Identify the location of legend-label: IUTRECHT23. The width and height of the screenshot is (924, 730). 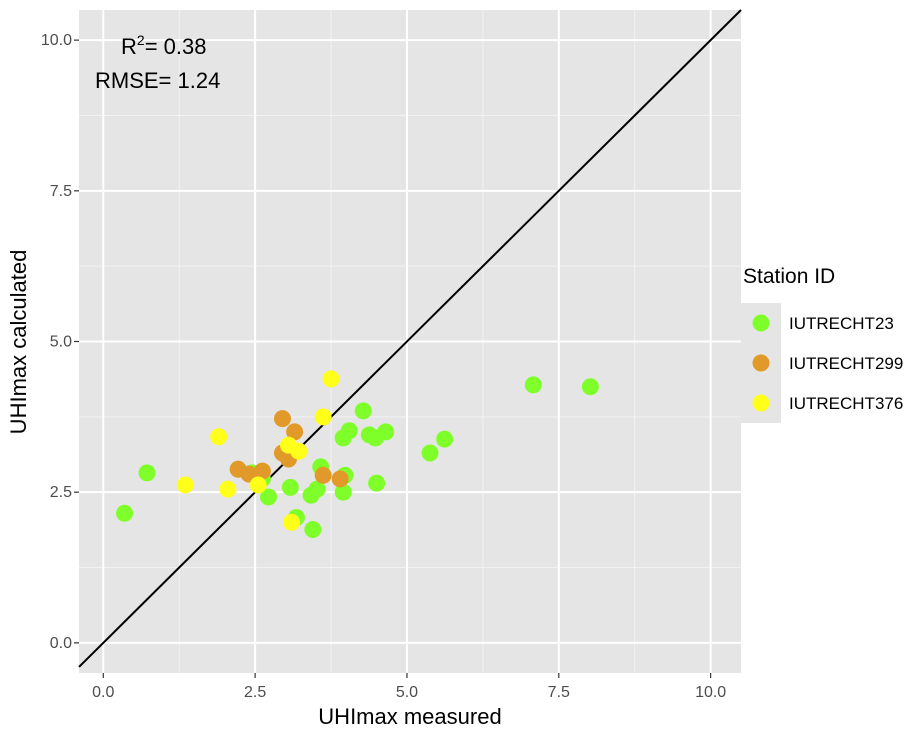
(841, 323).